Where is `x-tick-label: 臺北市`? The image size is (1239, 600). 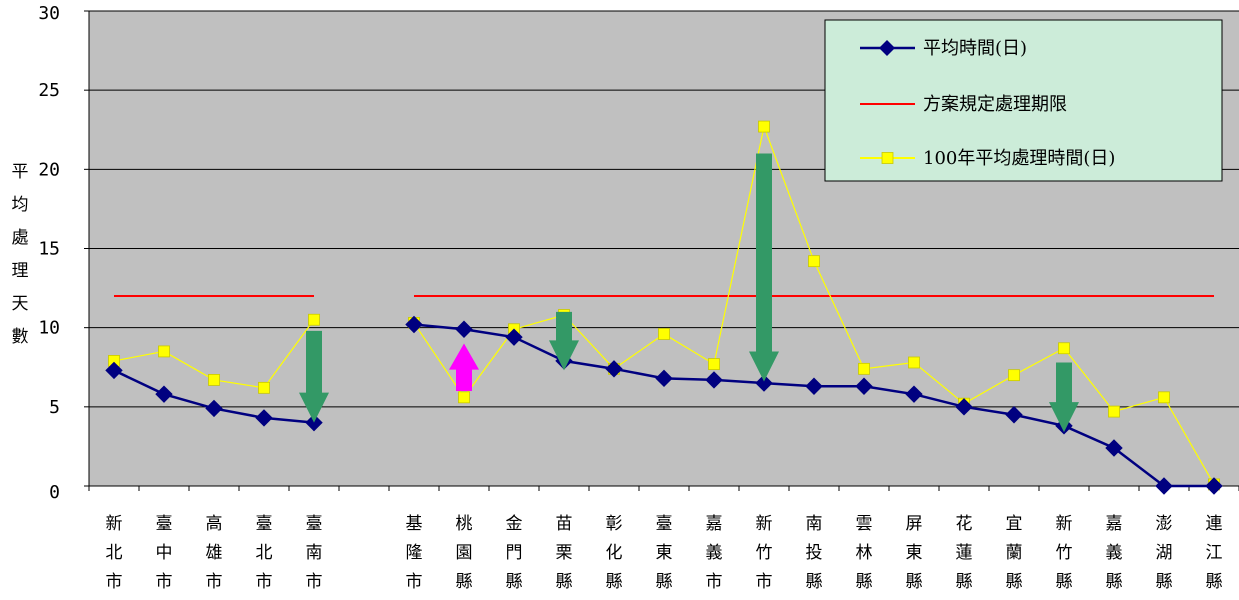
x-tick-label: 臺北市 is located at coordinates (264, 553).